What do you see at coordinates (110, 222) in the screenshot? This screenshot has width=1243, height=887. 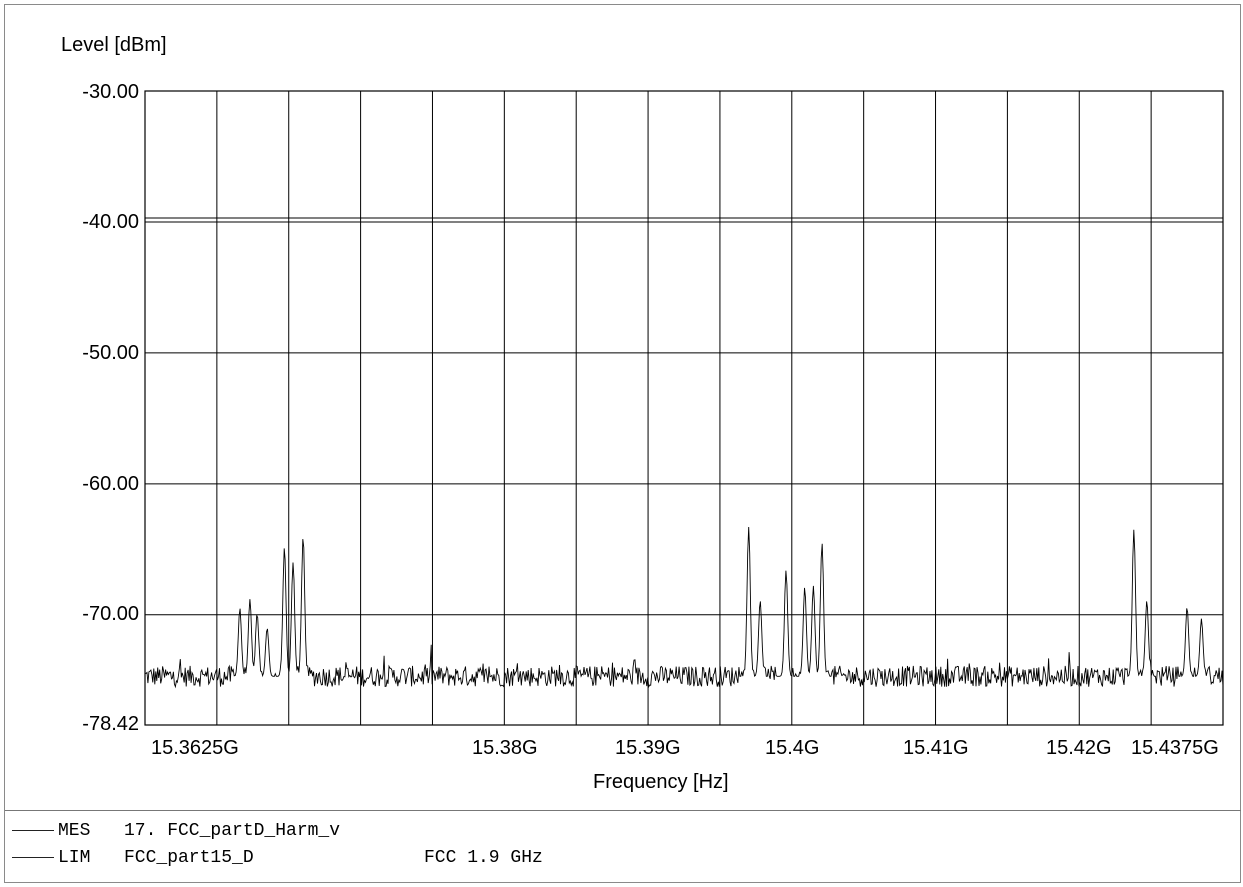 I see `y-tick-label: -40.00` at bounding box center [110, 222].